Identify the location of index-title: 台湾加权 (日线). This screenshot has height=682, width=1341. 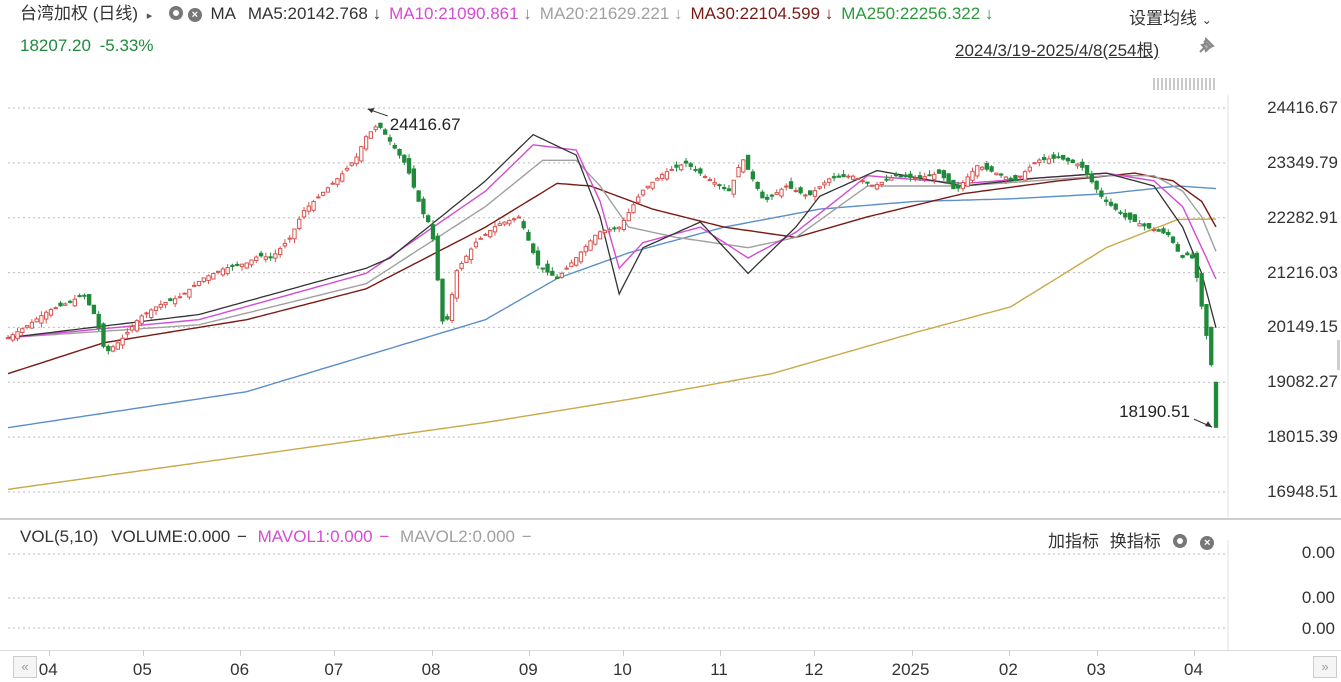
(79, 13).